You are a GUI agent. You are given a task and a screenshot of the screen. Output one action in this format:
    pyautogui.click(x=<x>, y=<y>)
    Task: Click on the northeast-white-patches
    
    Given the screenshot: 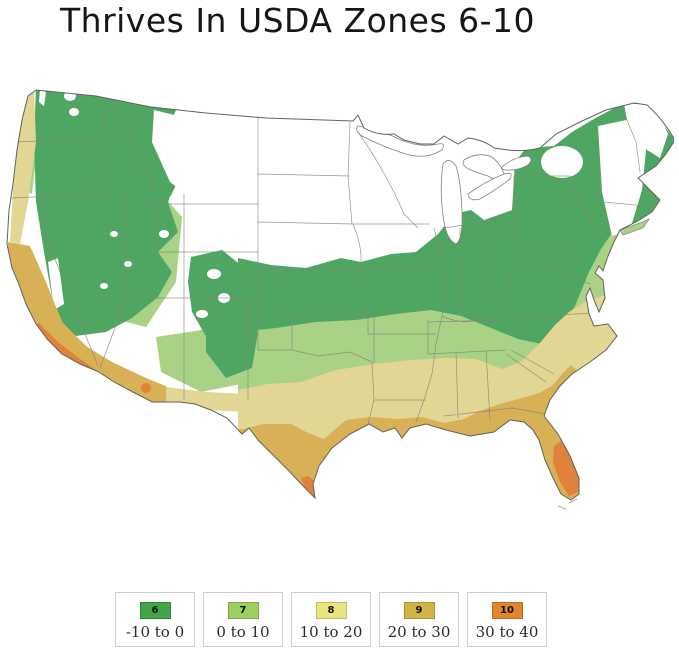 What is the action you would take?
    pyautogui.click(x=604, y=170)
    